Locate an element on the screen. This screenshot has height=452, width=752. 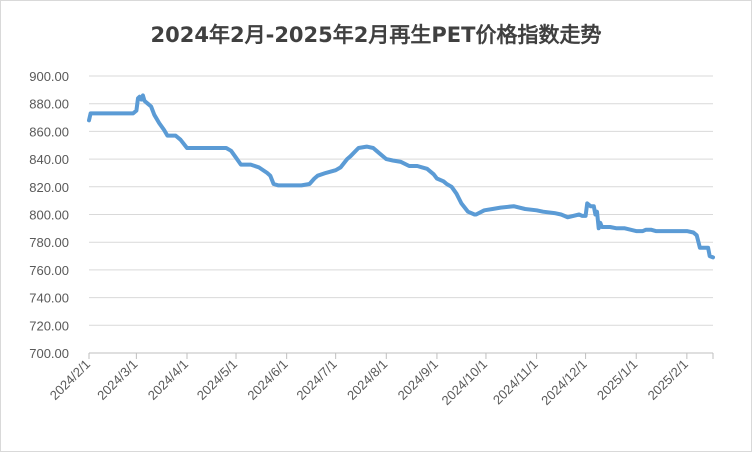
chart-title: 2024年2月-2025年2月再生PET价格指数走势 is located at coordinates (376, 35).